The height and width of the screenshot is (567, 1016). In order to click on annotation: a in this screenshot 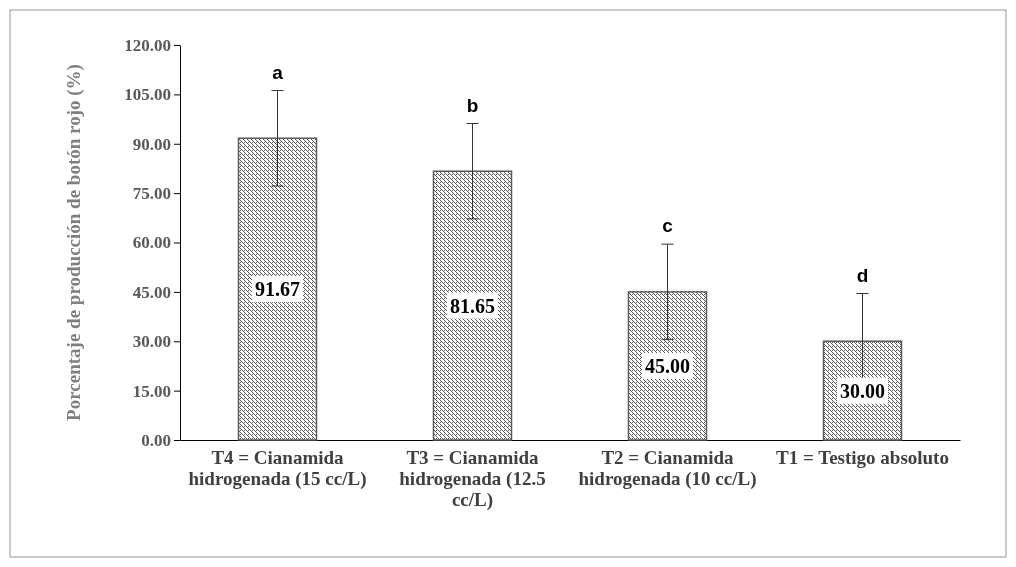, I will do `click(278, 72)`.